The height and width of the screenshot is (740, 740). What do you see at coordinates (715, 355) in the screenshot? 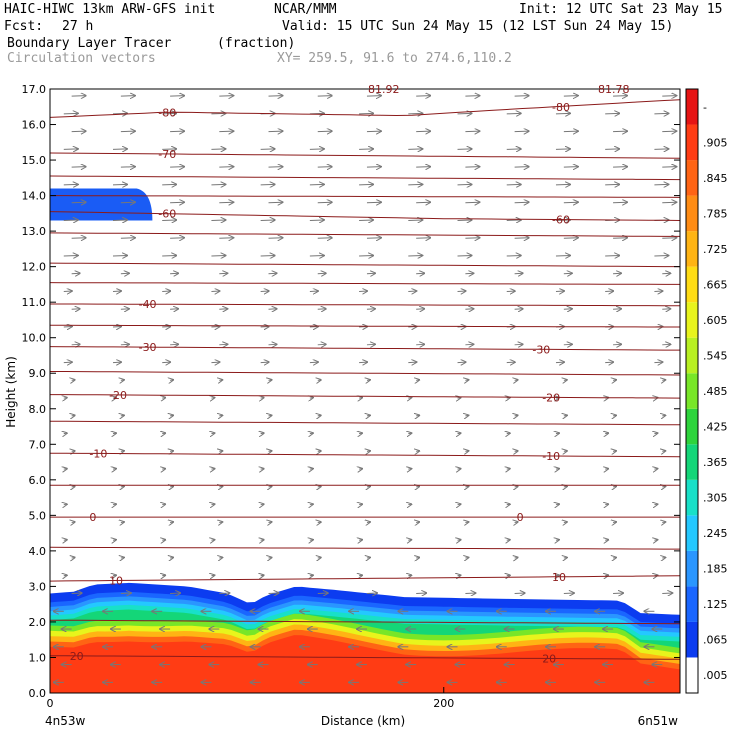
I see `colorbar-label: .545` at bounding box center [715, 355].